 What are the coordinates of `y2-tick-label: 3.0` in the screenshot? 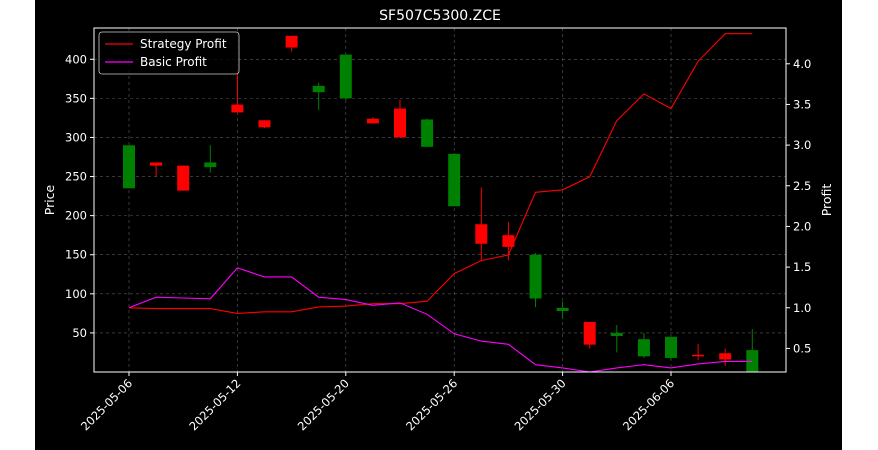 It's located at (802, 145).